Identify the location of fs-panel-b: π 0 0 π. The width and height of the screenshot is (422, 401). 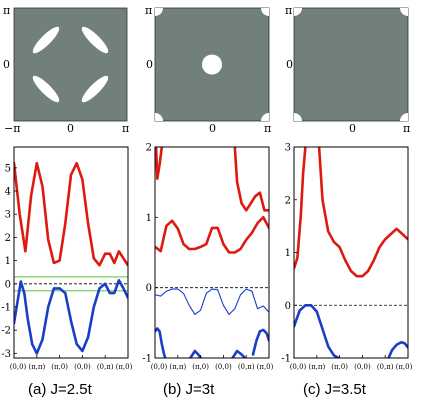
(208, 69).